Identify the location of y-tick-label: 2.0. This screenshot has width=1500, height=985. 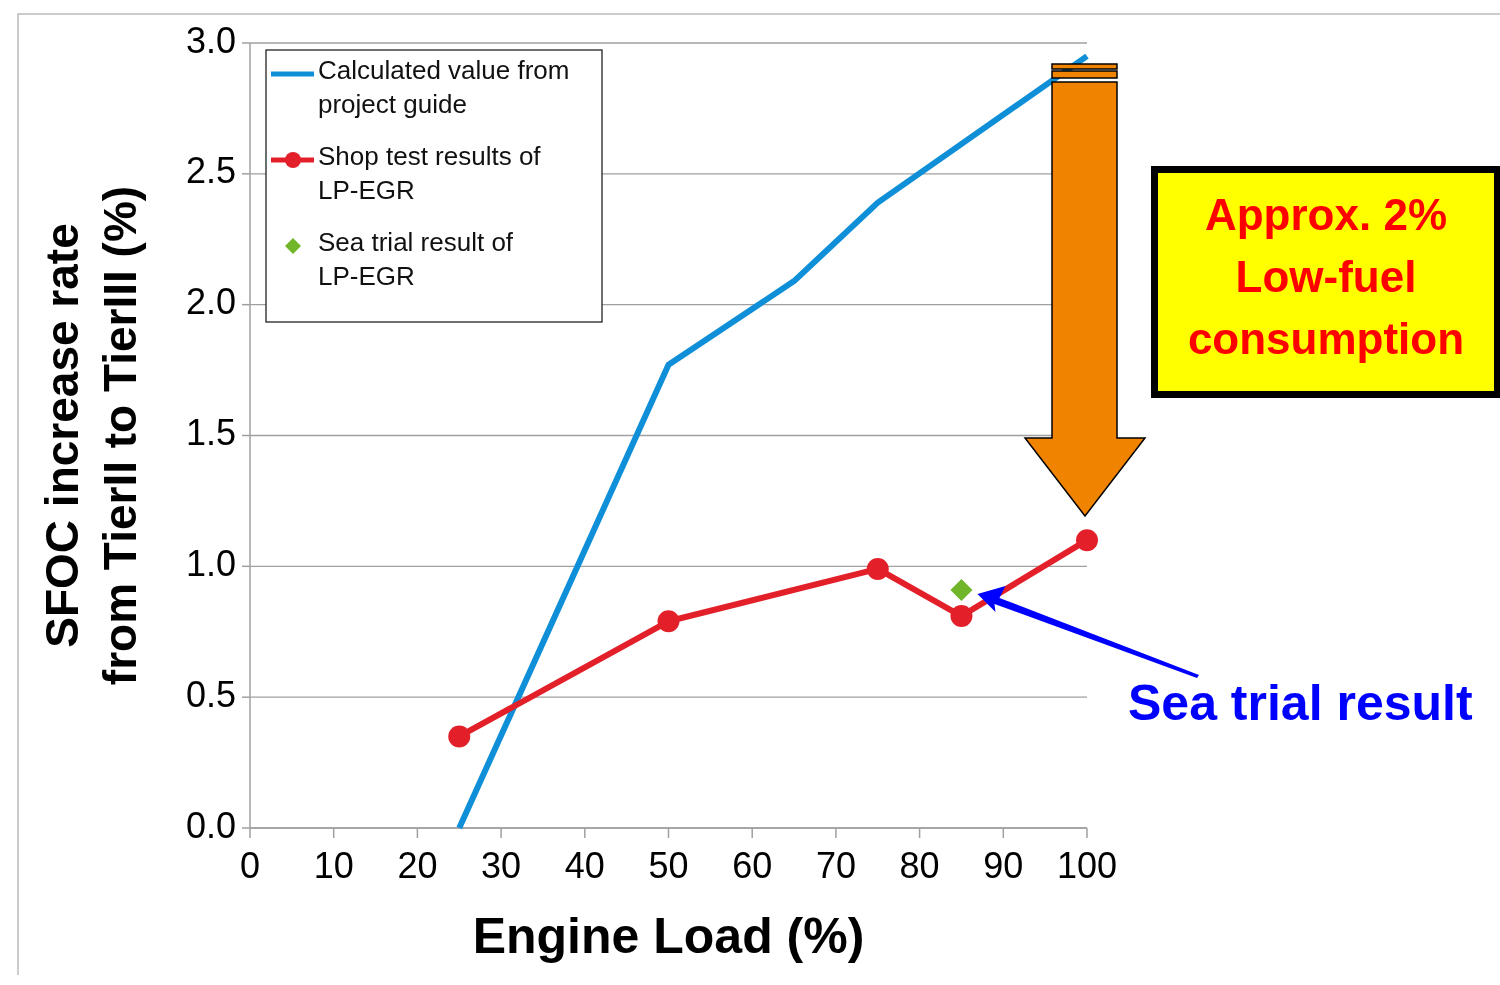
(210, 302).